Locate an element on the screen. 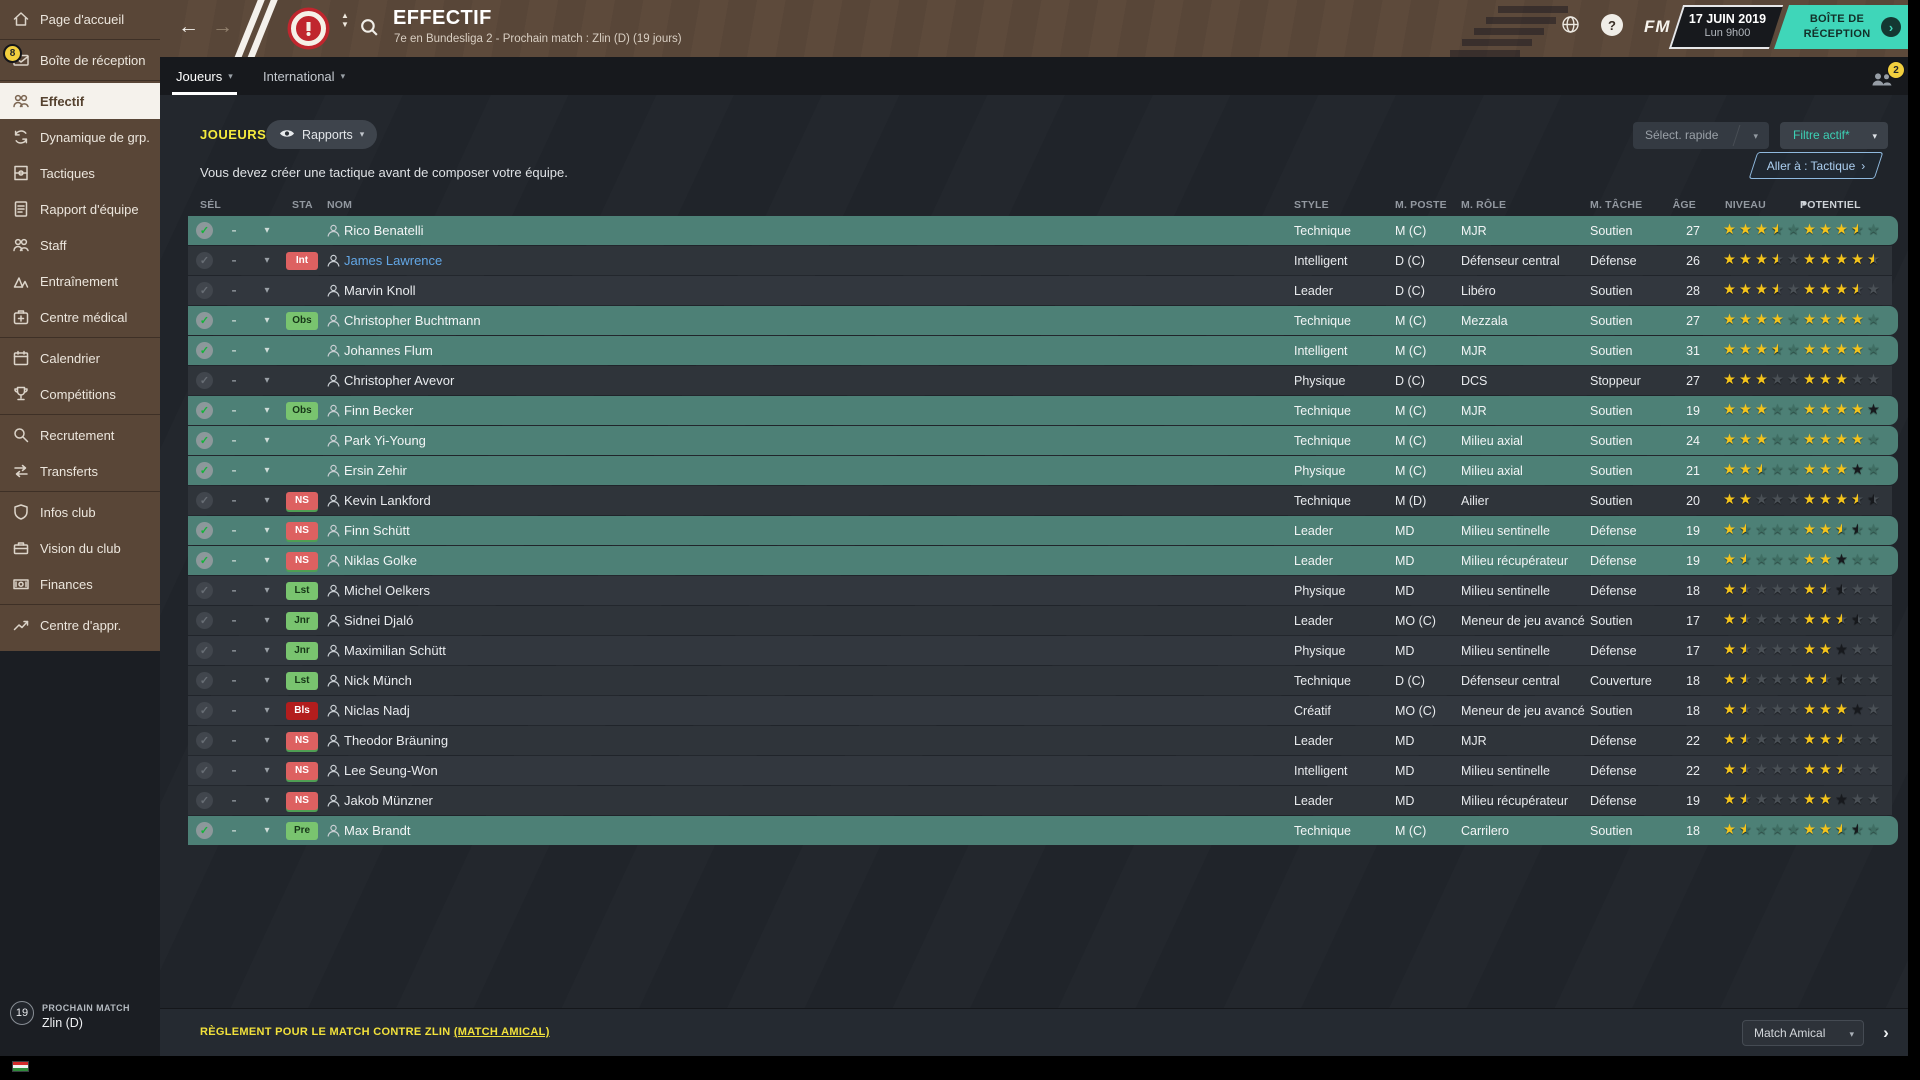 The height and width of the screenshot is (1080, 1920). sidebar-item-boite-de-reception: 8 Boîte de réception is located at coordinates (80, 60).